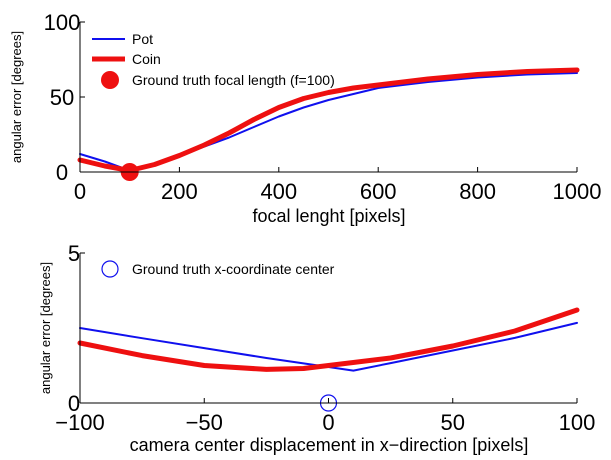 The image size is (611, 460). Describe the element at coordinates (477, 191) in the screenshot. I see `x-tick-label: 800` at that location.